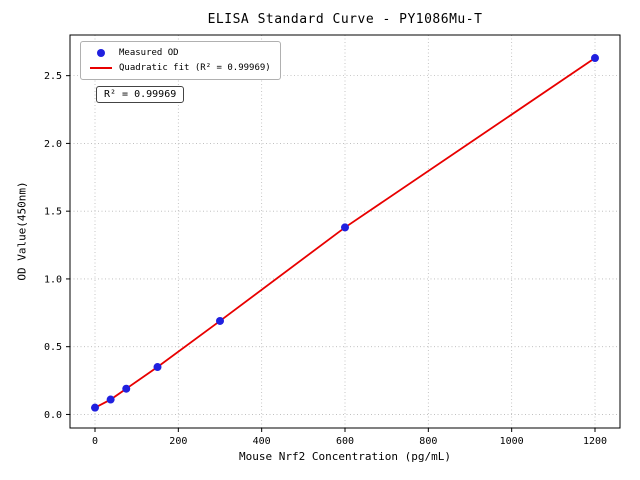  Describe the element at coordinates (512, 441) in the screenshot. I see `x-tick-label: 1000` at that location.